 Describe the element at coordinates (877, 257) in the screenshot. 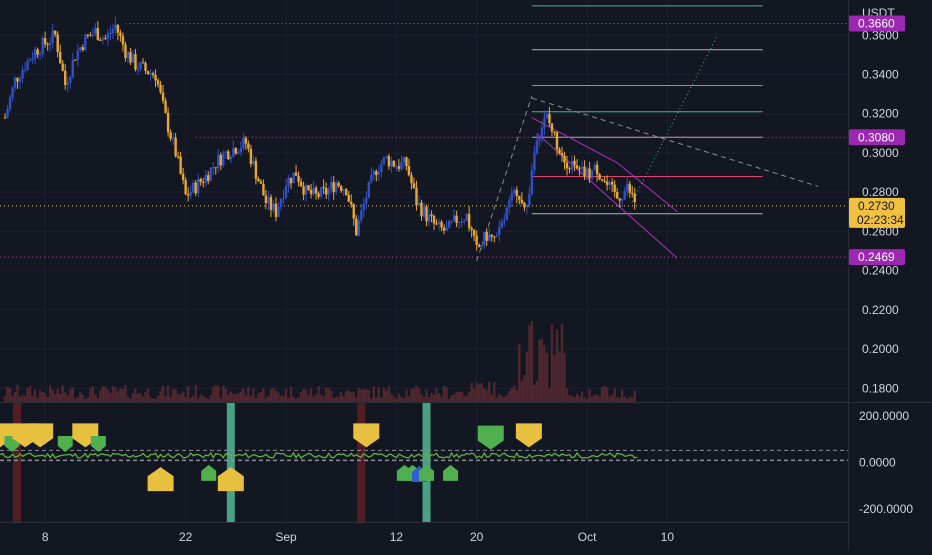

I see `price-badge` at that location.